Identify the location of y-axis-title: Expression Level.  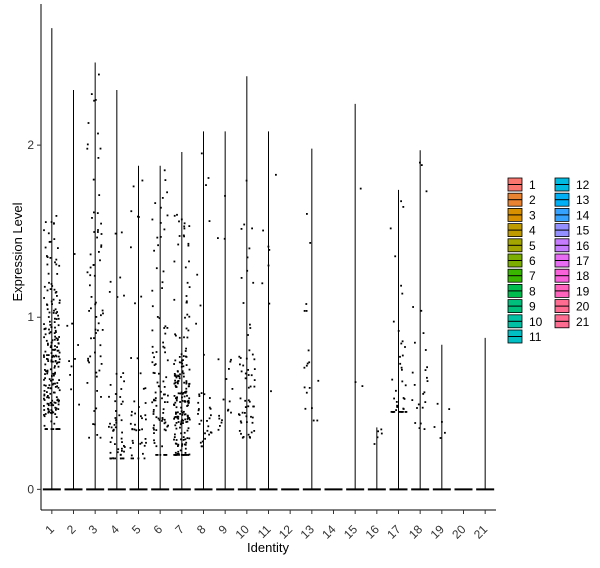
(17, 251).